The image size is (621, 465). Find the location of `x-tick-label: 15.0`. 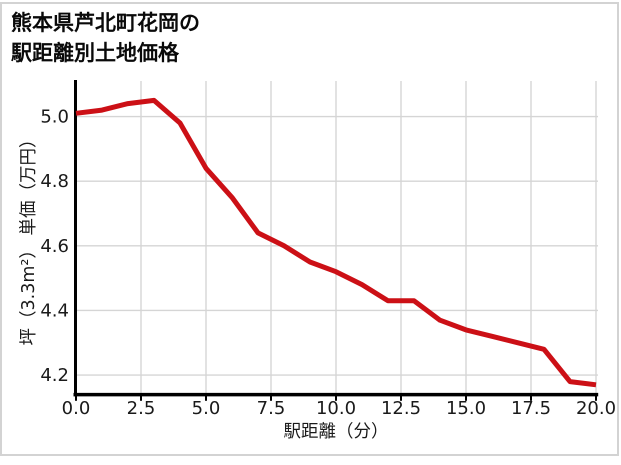

x-tick-label: 15.0 is located at coordinates (466, 408).